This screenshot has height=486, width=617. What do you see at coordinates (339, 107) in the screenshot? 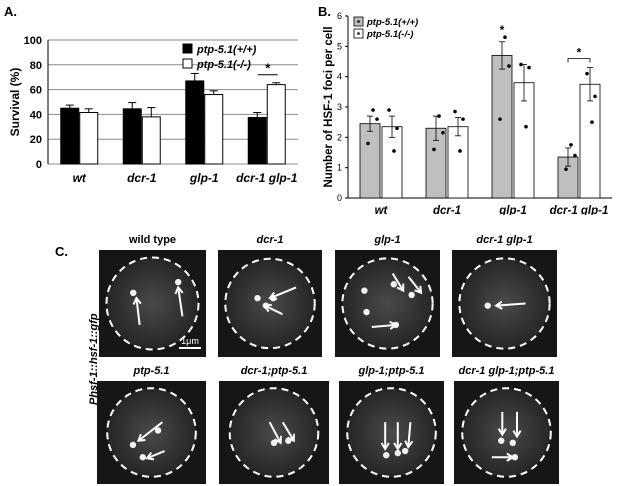
I see `y-tick-label: 3` at bounding box center [339, 107].